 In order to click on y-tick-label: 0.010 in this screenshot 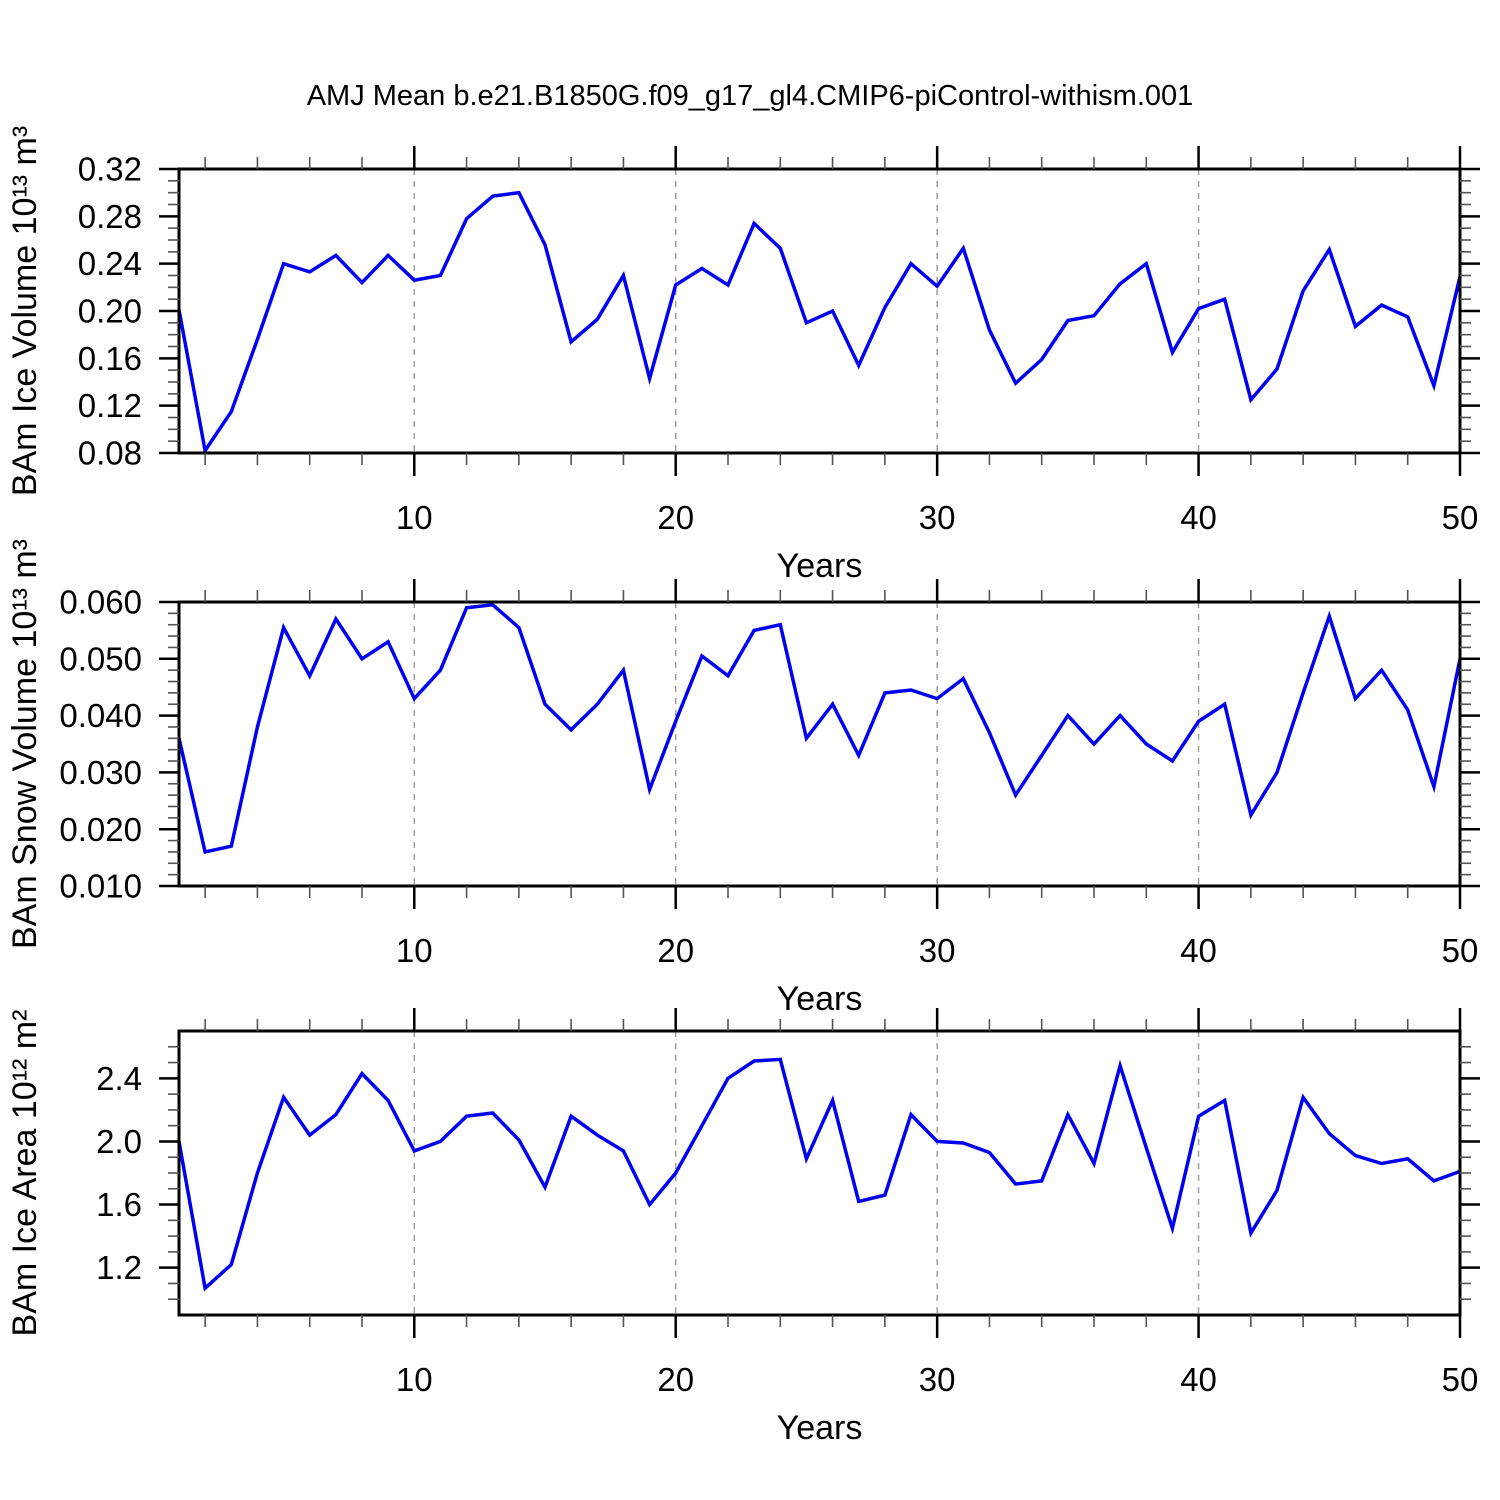, I will do `click(100, 886)`.